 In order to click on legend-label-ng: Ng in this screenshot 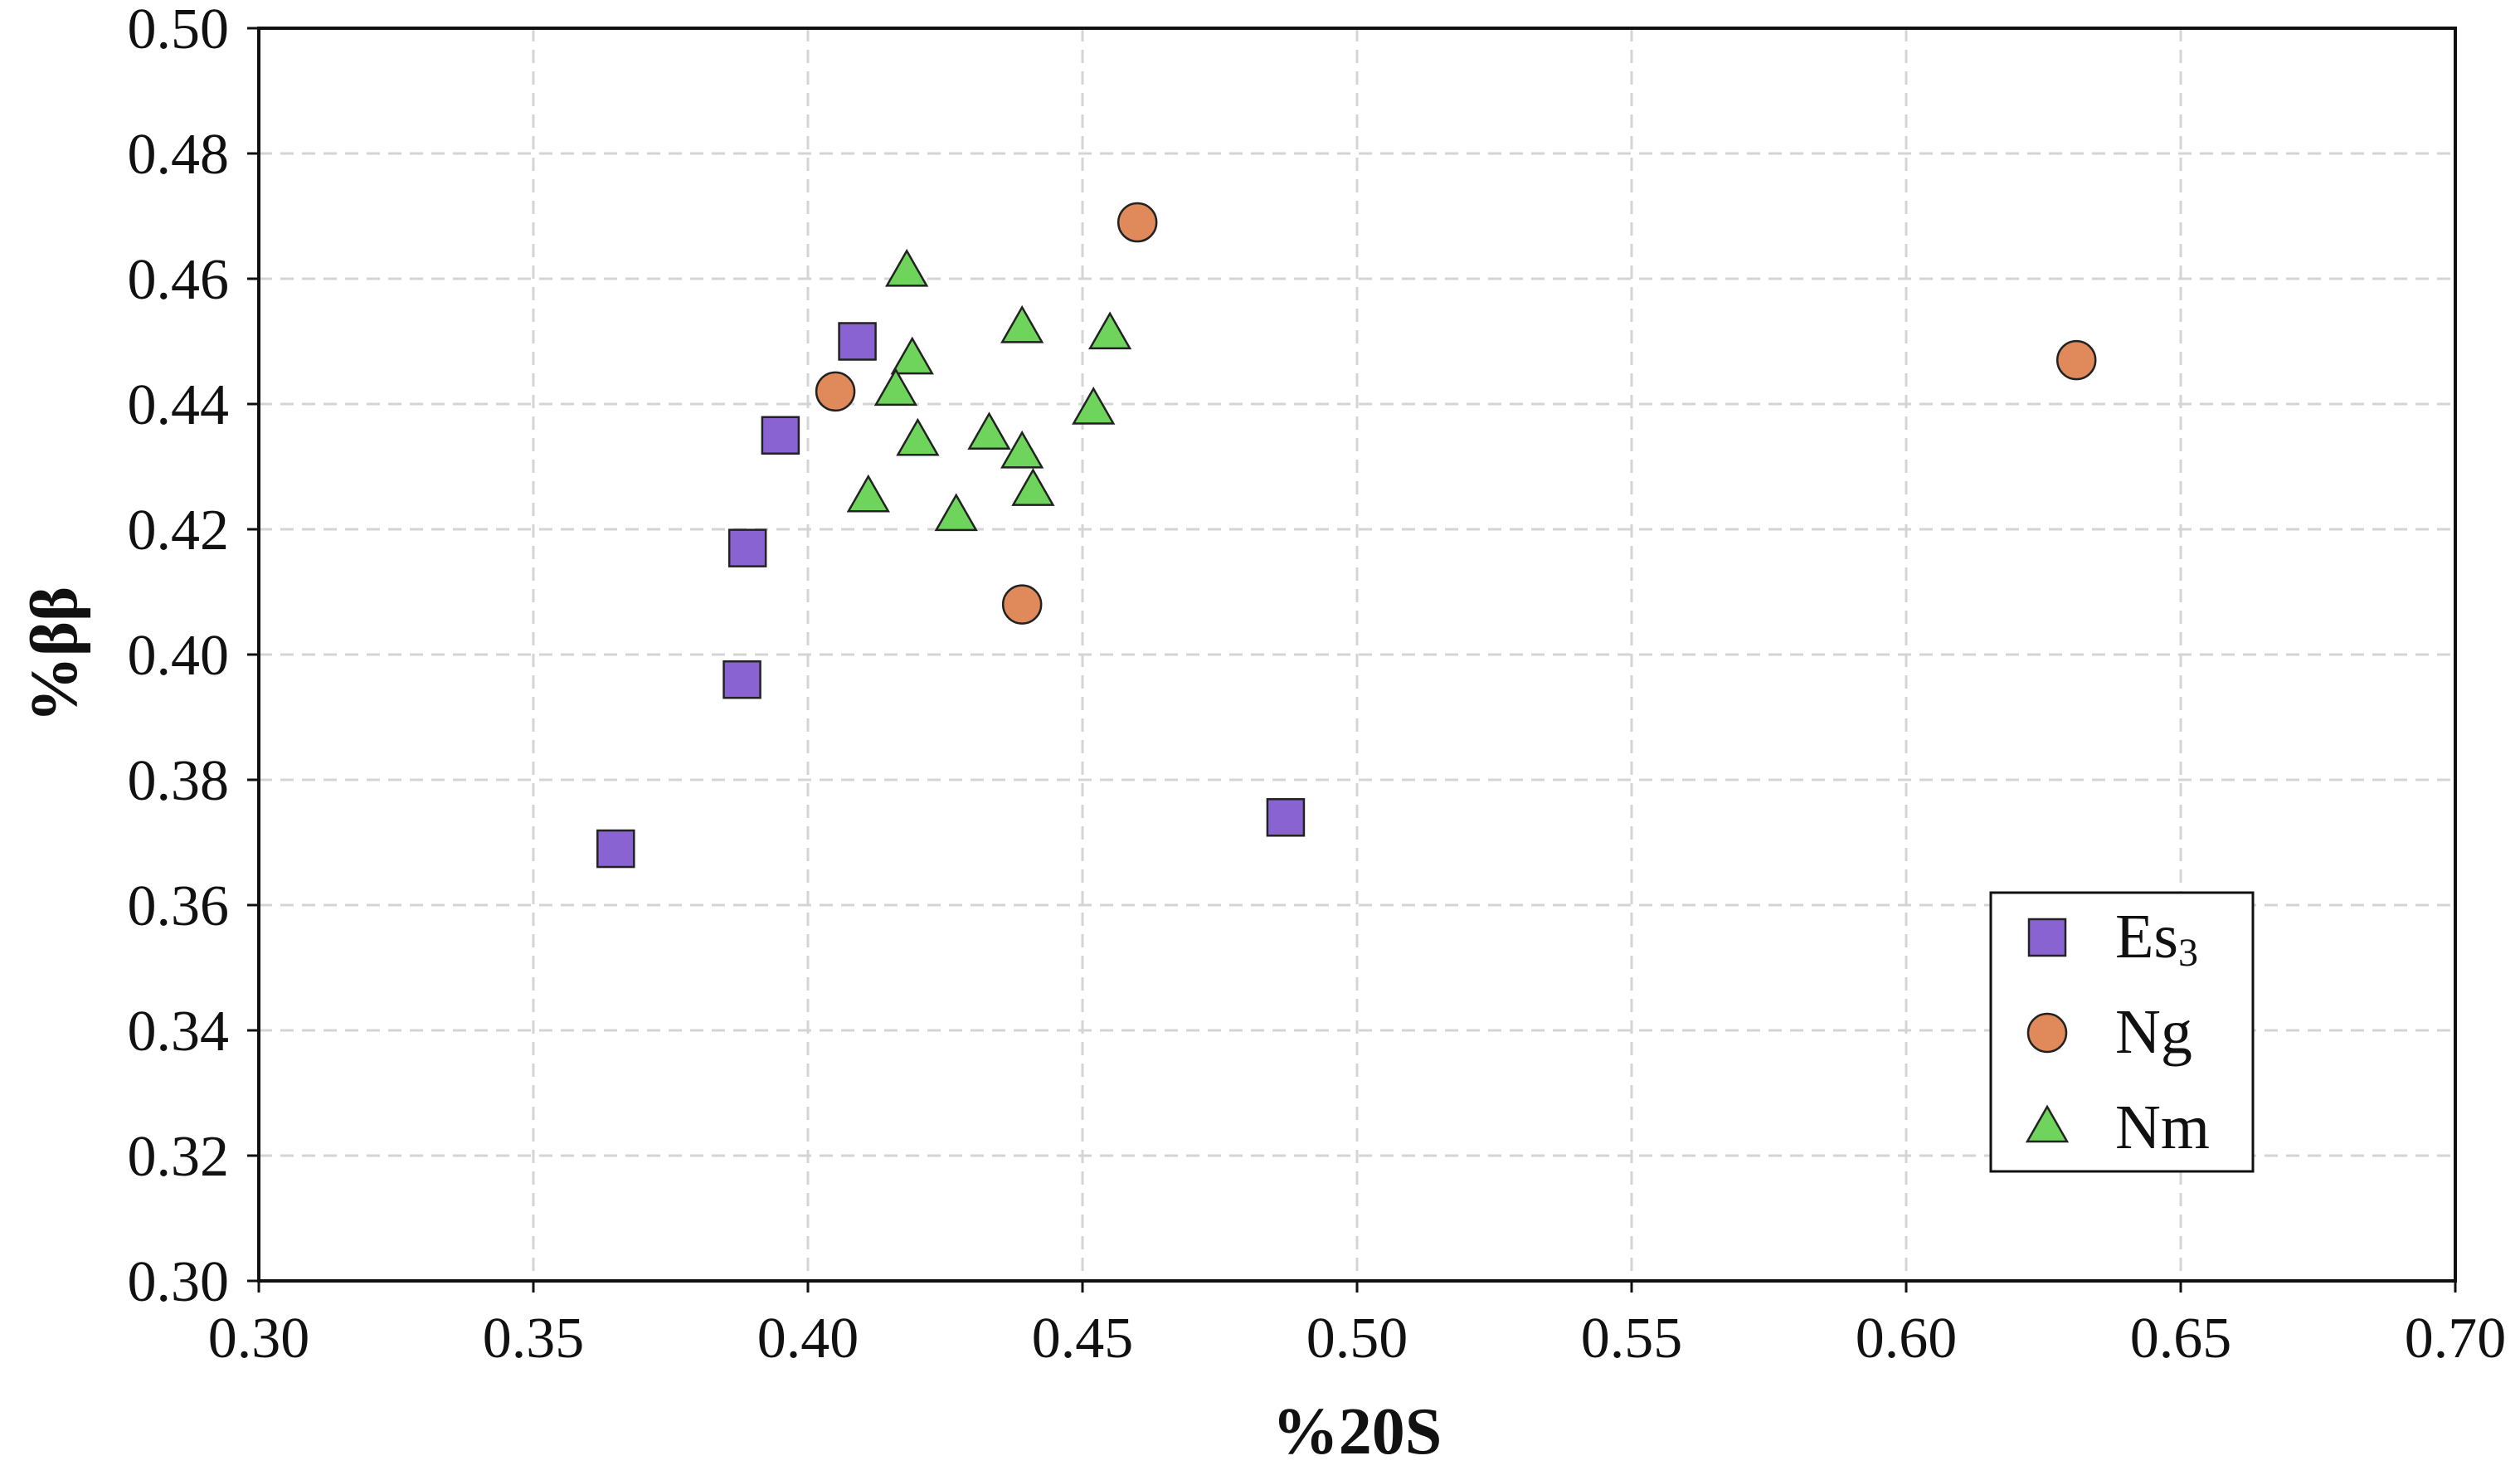, I will do `click(2153, 1032)`.